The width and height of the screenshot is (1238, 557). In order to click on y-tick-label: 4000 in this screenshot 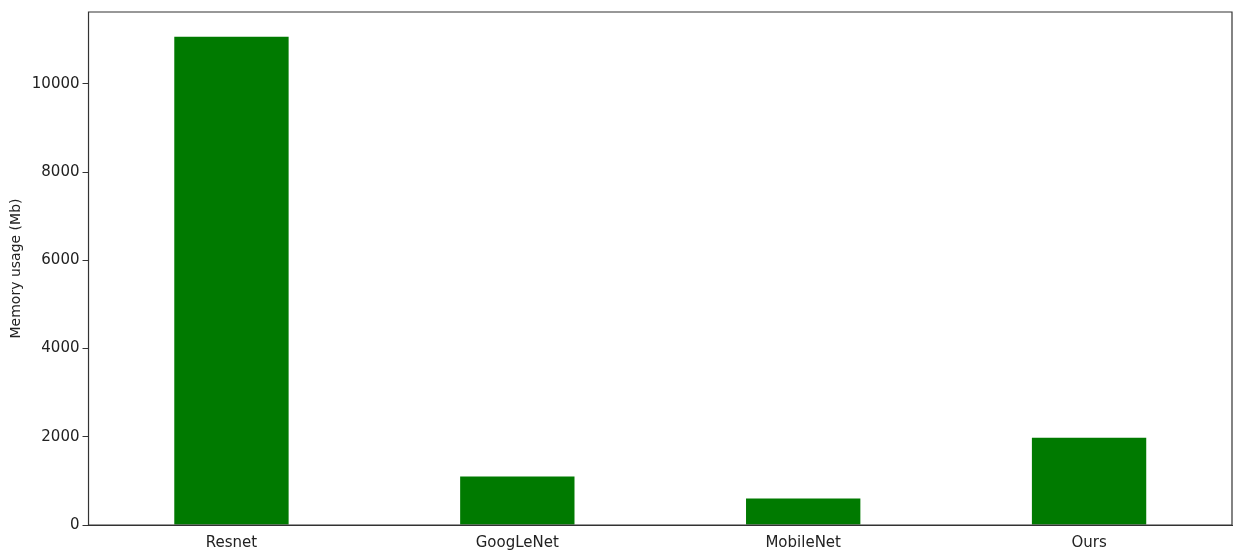, I will do `click(60, 347)`.